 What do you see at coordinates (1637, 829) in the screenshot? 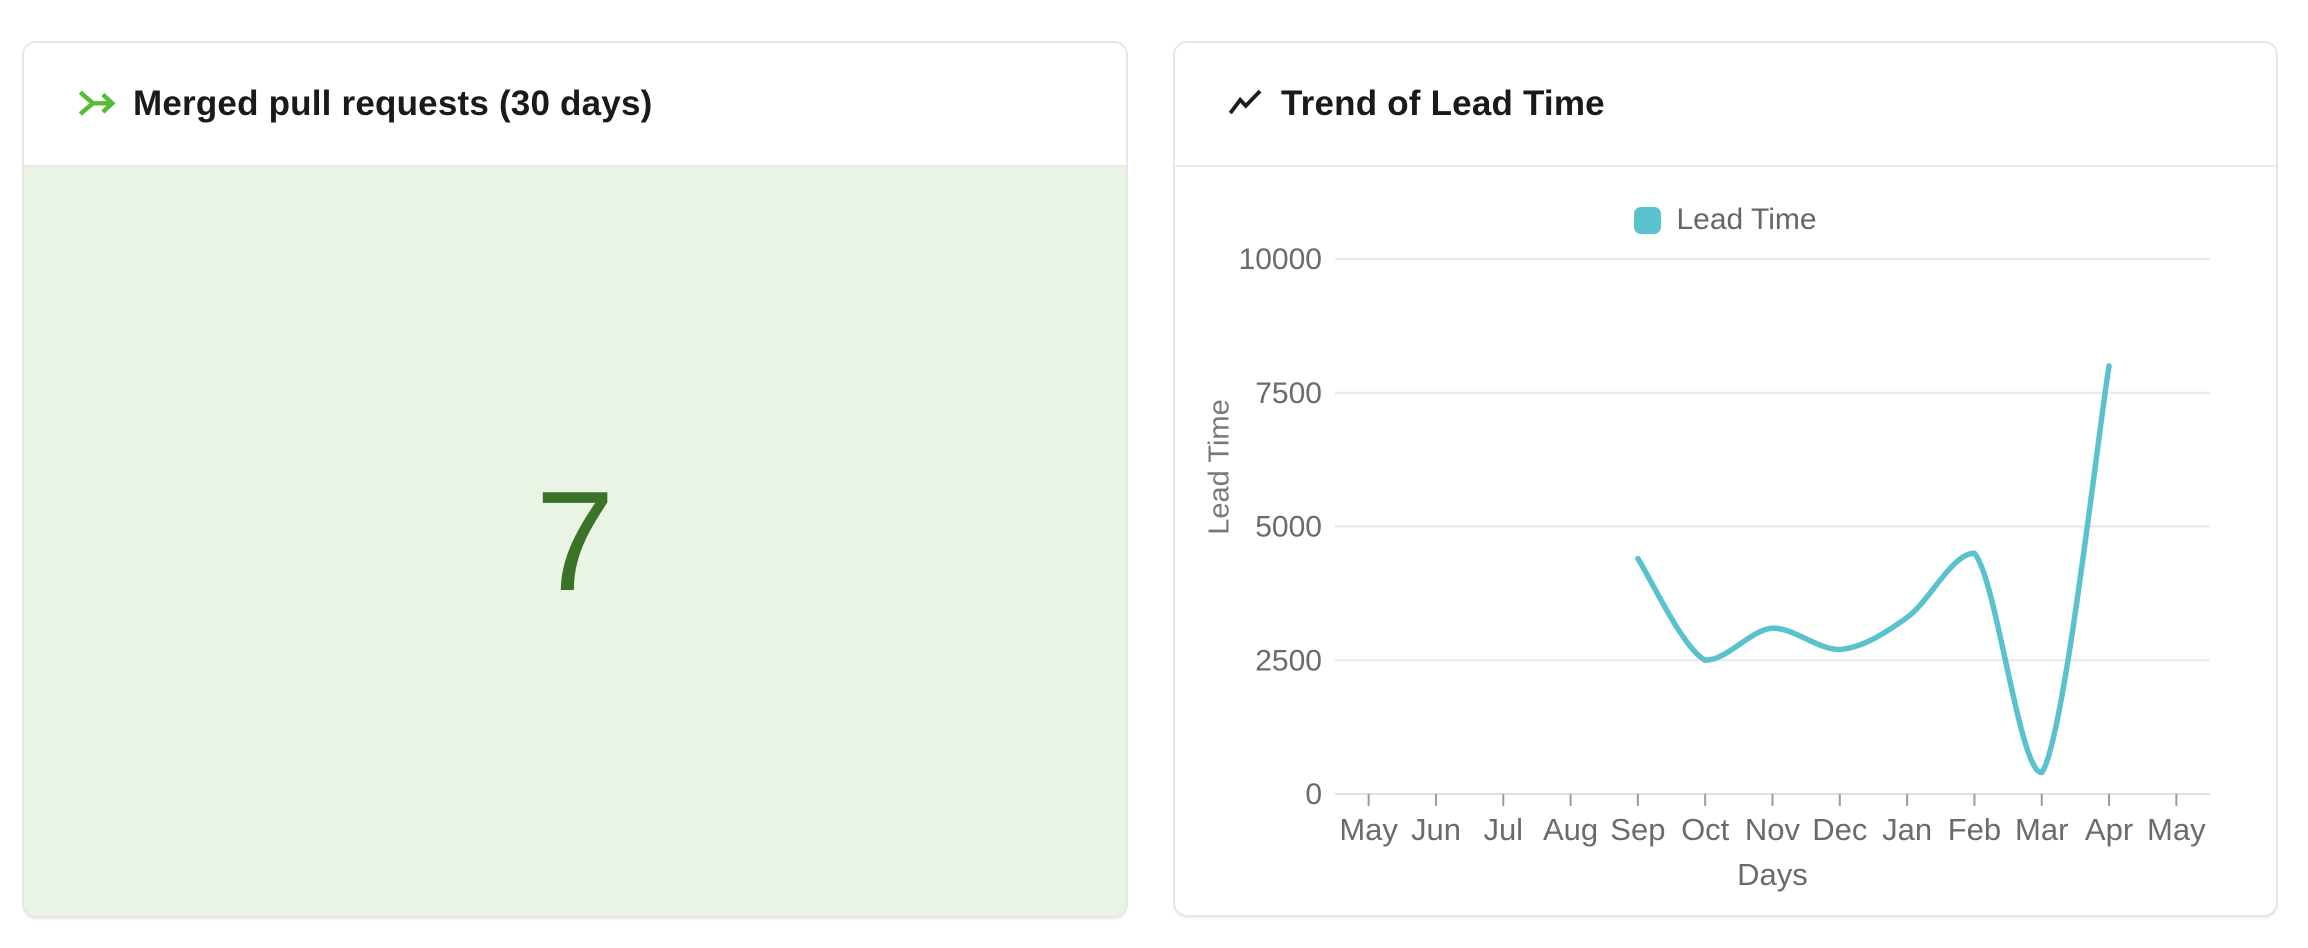
I see `x-tick-label: Sep` at bounding box center [1637, 829].